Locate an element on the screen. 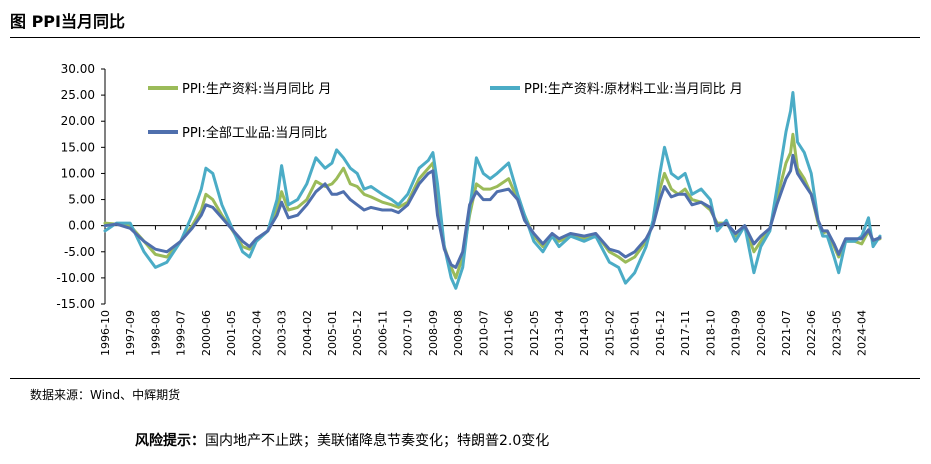 The height and width of the screenshot is (464, 931). source-note: 数据来源：Wind、中辉期货 is located at coordinates (105, 395).